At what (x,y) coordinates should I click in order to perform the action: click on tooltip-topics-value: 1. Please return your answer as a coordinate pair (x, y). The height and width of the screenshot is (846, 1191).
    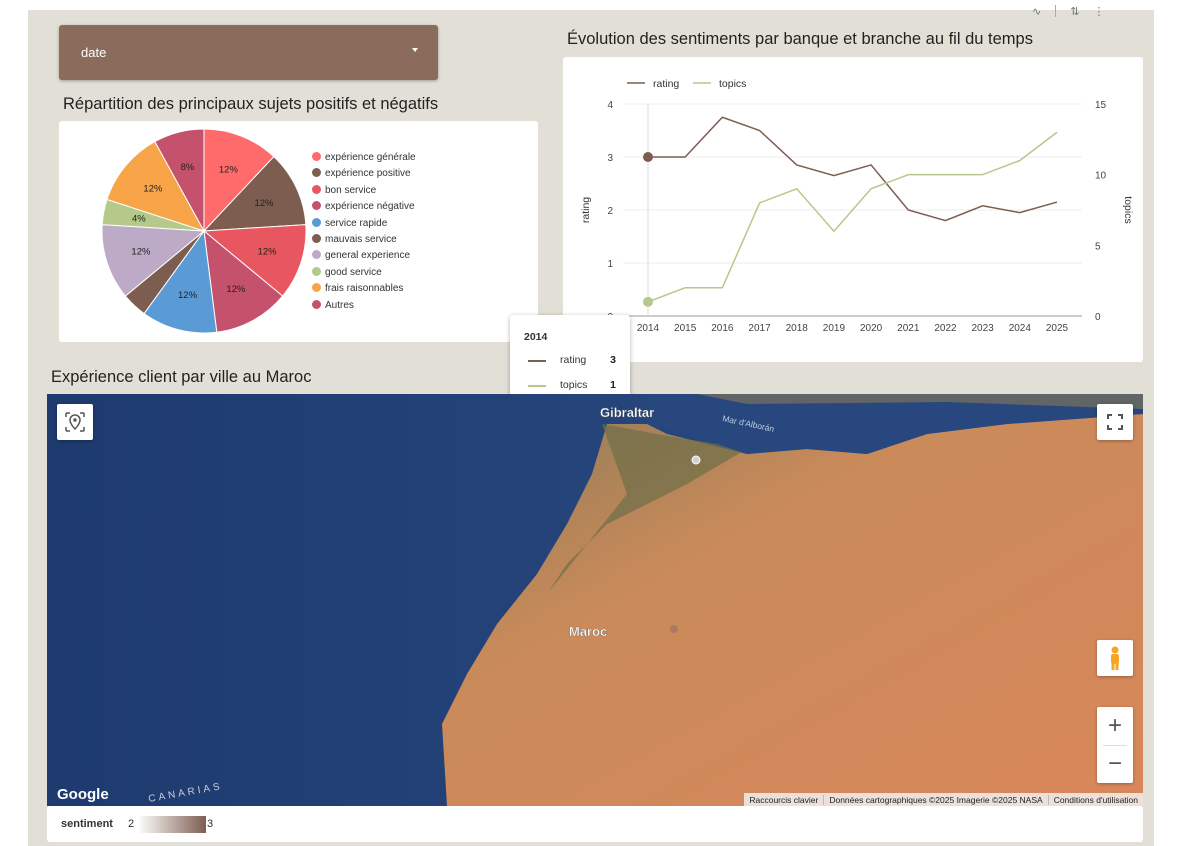
    Looking at the image, I should click on (613, 385).